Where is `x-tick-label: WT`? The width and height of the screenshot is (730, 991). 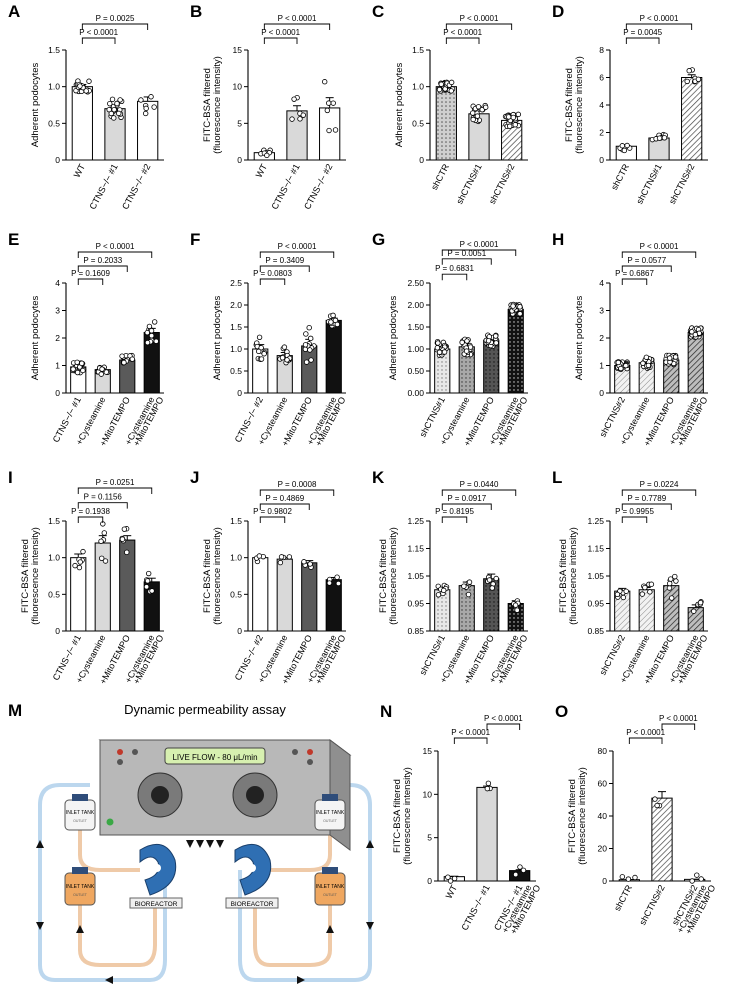
x-tick-label: WT is located at coordinates (262, 170).